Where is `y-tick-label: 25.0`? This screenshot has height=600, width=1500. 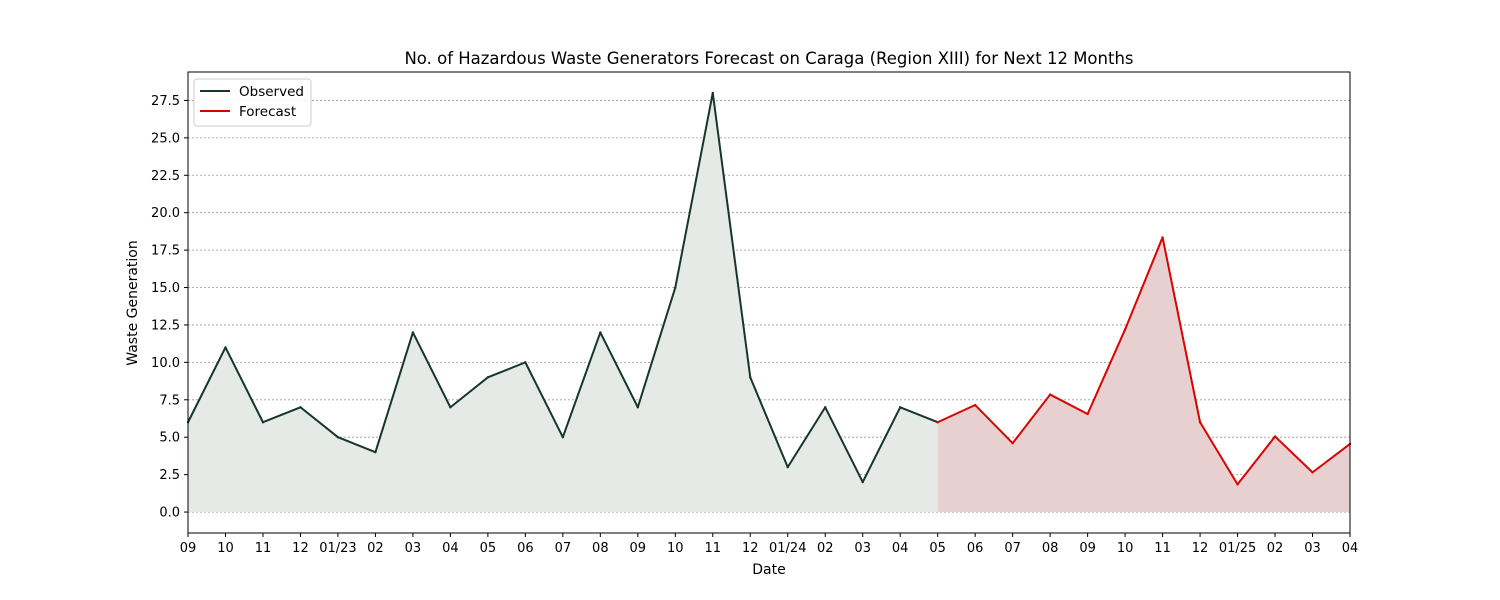
y-tick-label: 25.0 is located at coordinates (165, 138).